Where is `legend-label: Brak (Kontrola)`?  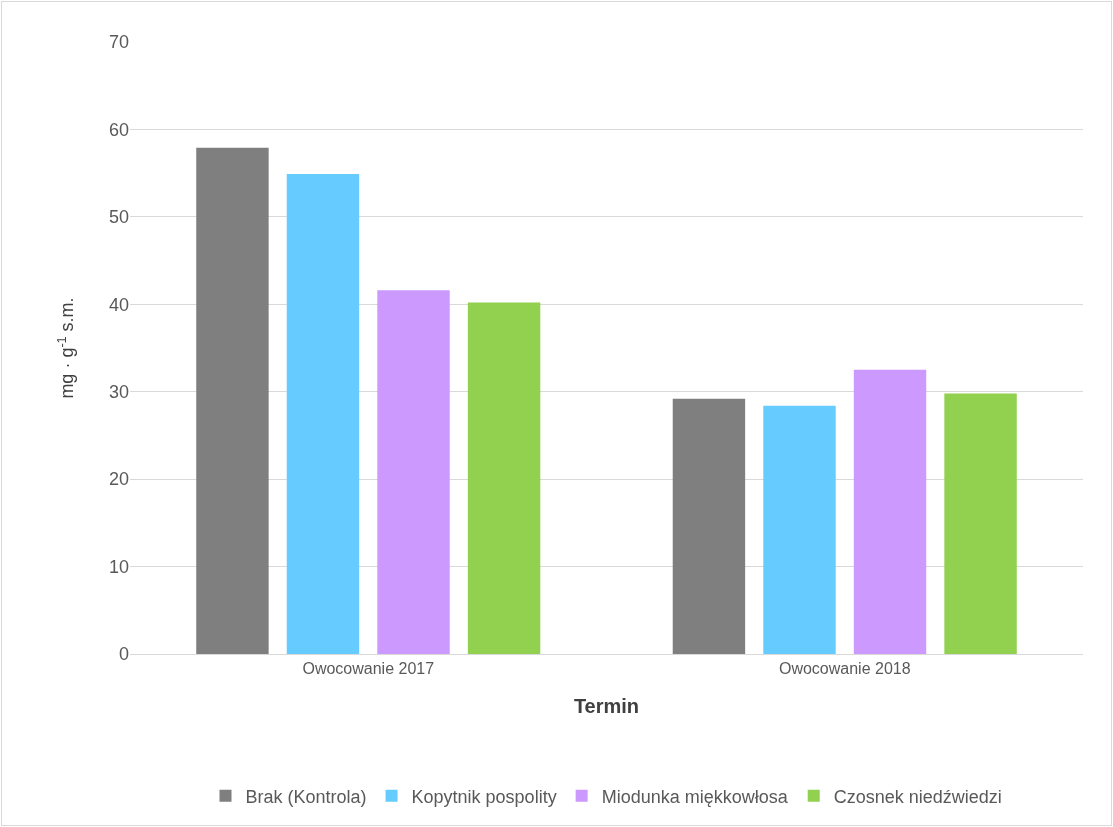
legend-label: Brak (Kontrola) is located at coordinates (306, 796).